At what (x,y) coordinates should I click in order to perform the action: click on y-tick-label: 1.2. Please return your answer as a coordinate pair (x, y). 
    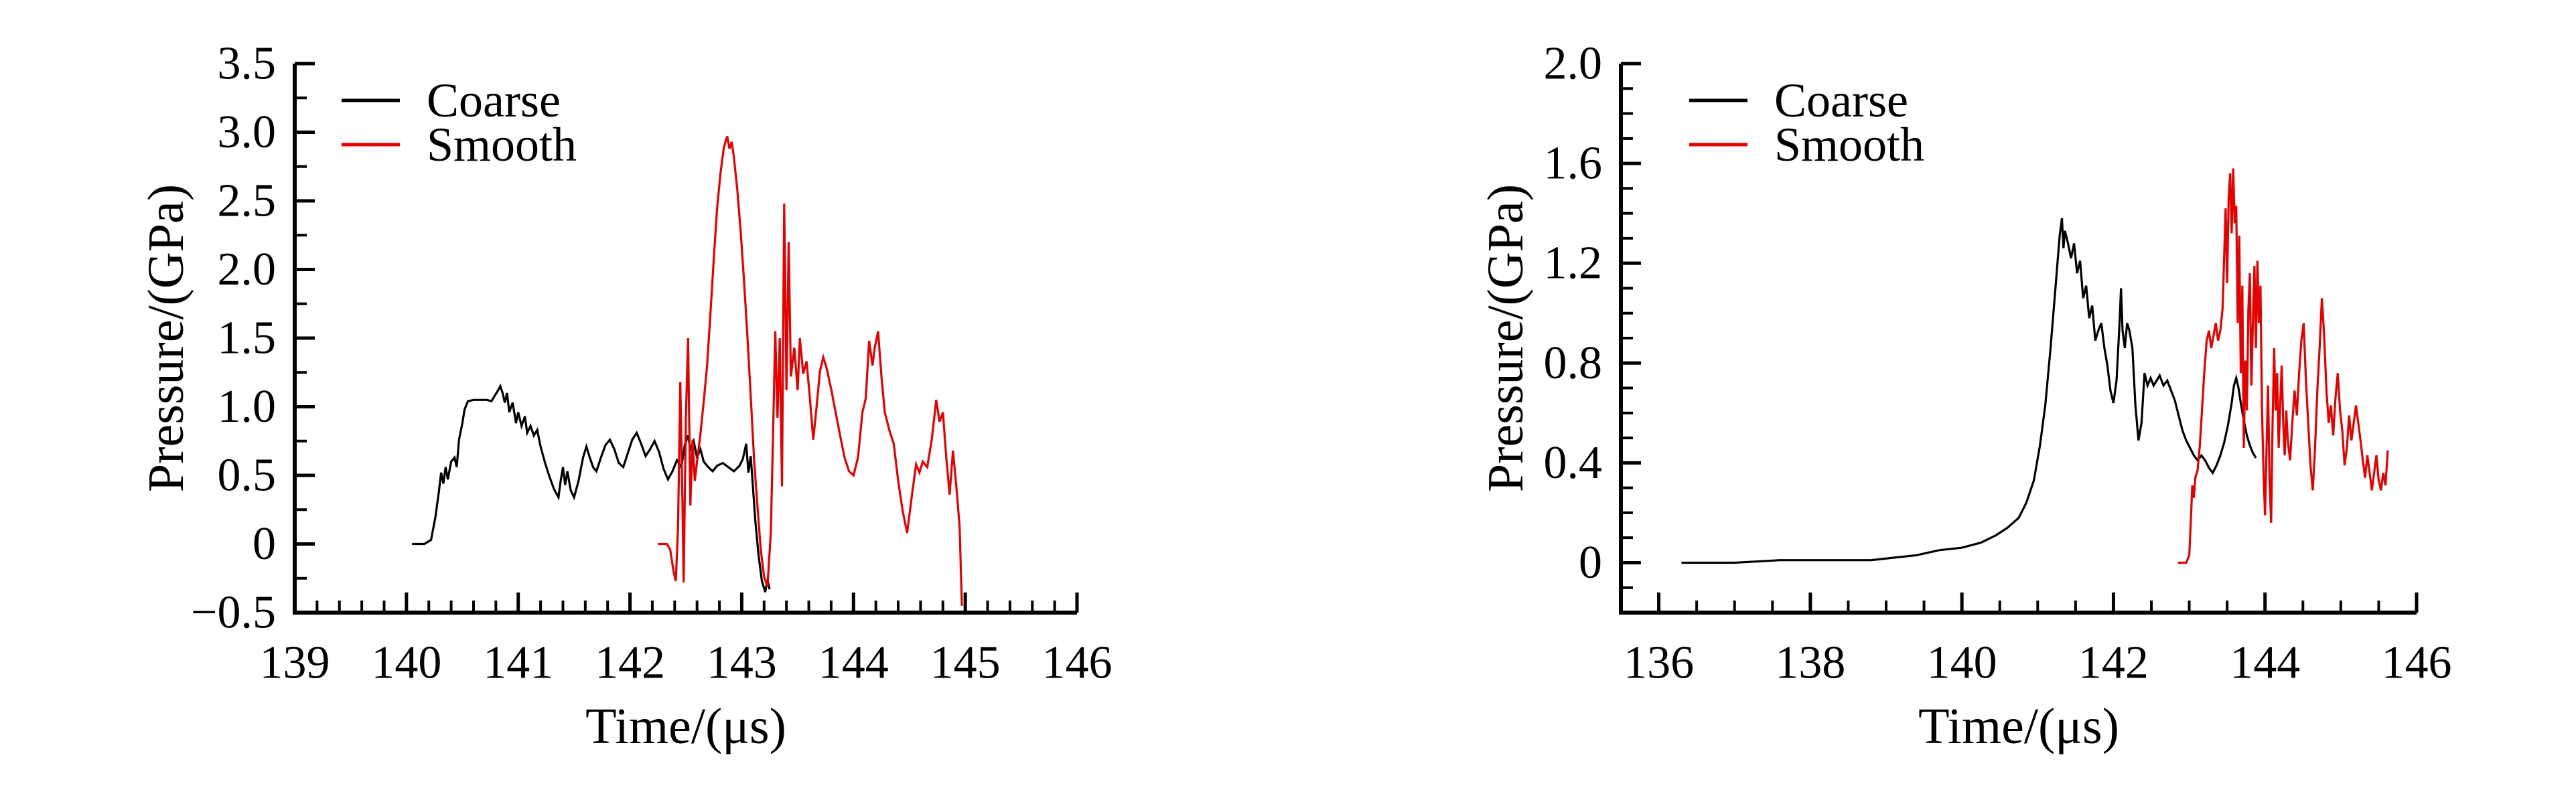
    Looking at the image, I should click on (1573, 263).